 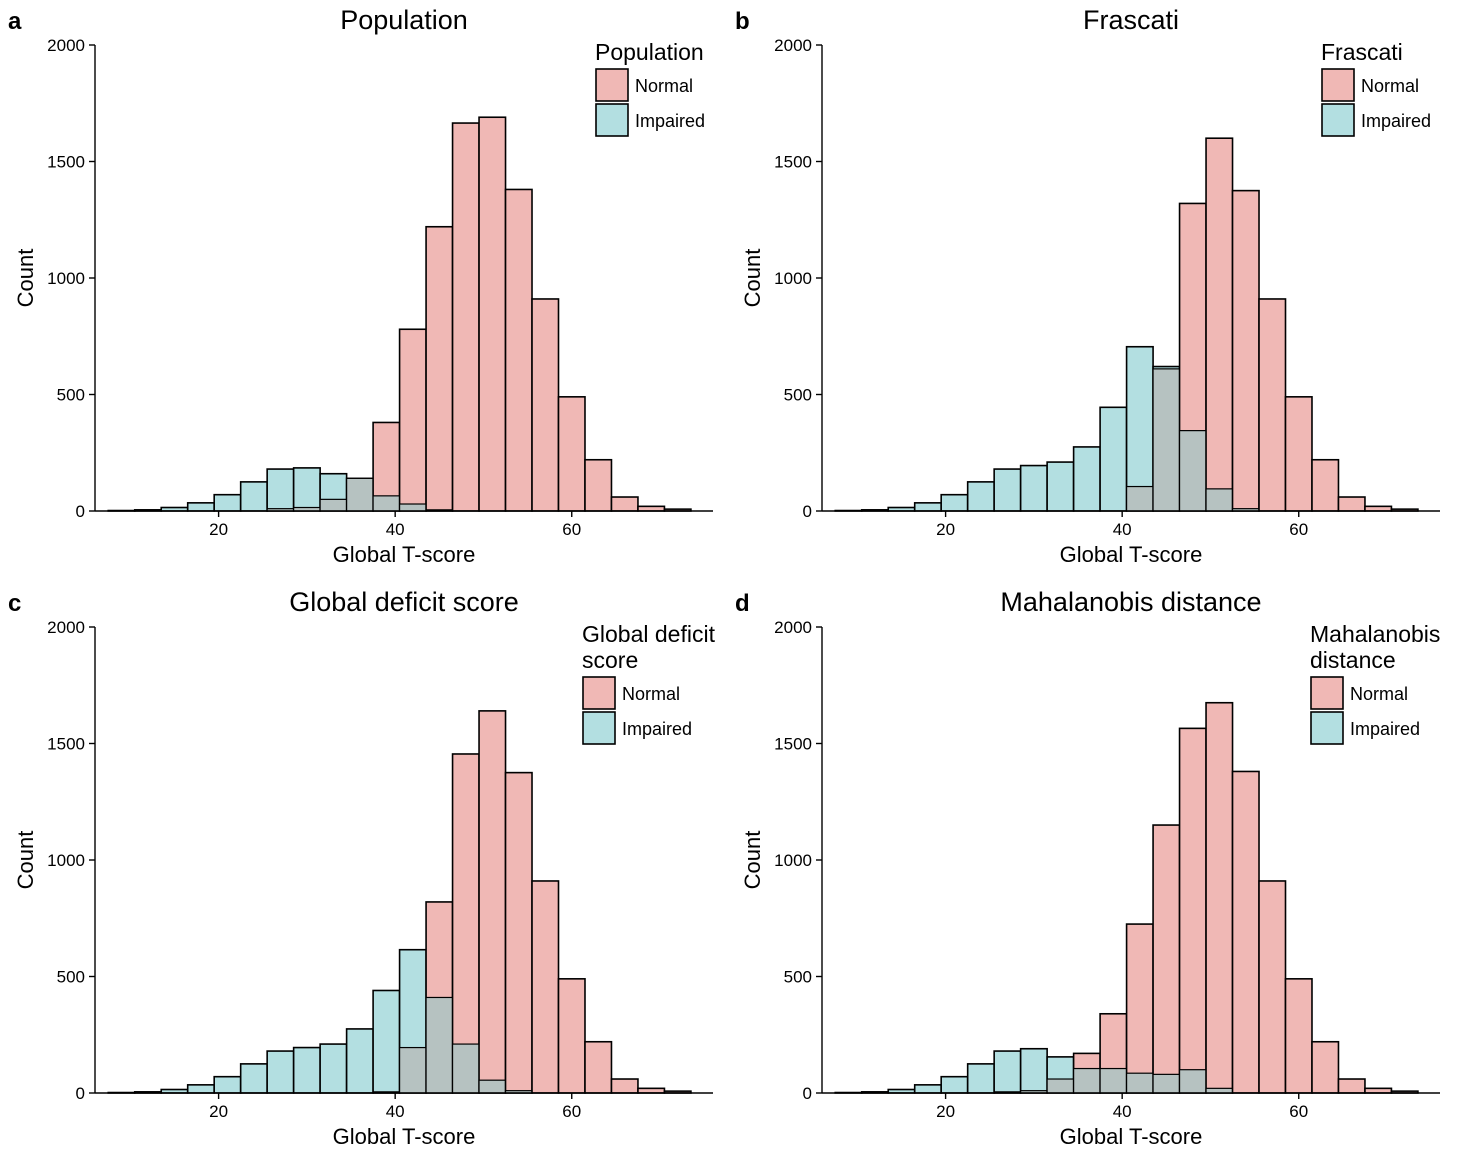 What do you see at coordinates (14, 603) in the screenshot?
I see `panel-letter: c` at bounding box center [14, 603].